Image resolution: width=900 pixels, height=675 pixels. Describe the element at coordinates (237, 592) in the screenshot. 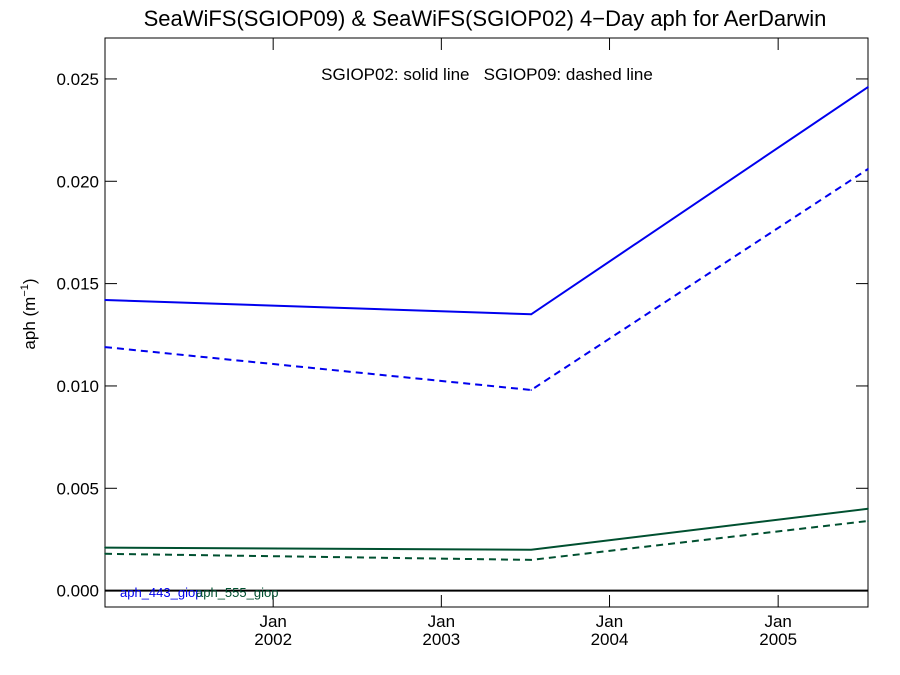

I see `legend-label: aph_555_giop` at that location.